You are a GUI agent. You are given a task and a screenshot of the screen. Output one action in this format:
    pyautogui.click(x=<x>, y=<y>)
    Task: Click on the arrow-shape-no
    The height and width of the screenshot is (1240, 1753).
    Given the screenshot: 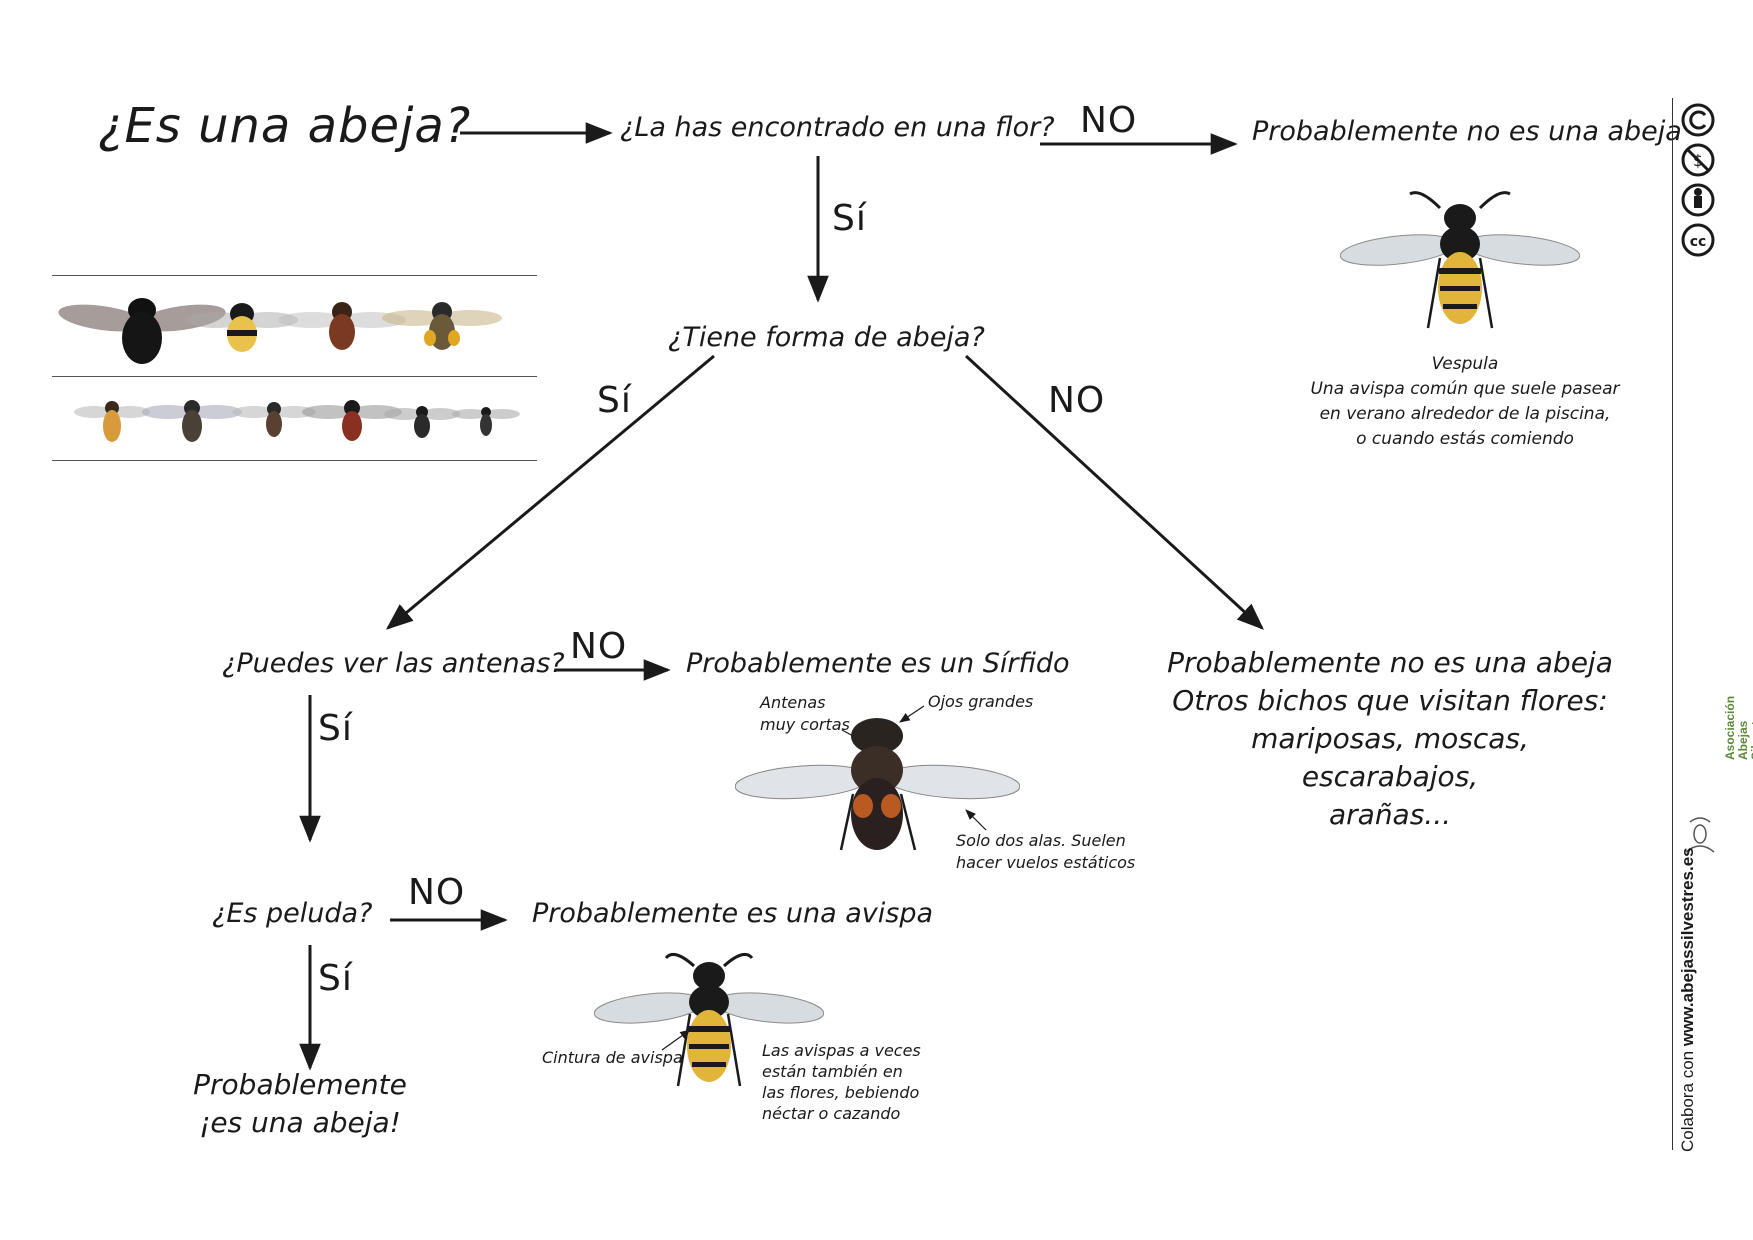 What is the action you would take?
    pyautogui.click(x=1114, y=492)
    